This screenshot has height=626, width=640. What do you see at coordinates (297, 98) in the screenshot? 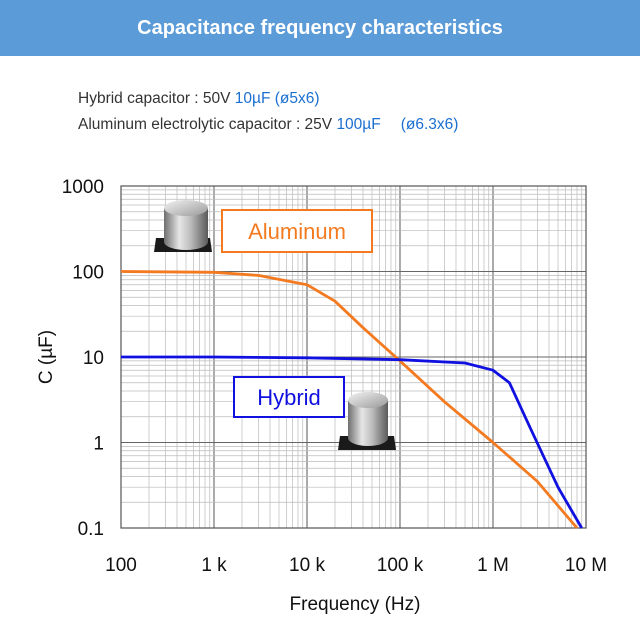
I see `spec-hybrid-size: (ø5x6)` at bounding box center [297, 98].